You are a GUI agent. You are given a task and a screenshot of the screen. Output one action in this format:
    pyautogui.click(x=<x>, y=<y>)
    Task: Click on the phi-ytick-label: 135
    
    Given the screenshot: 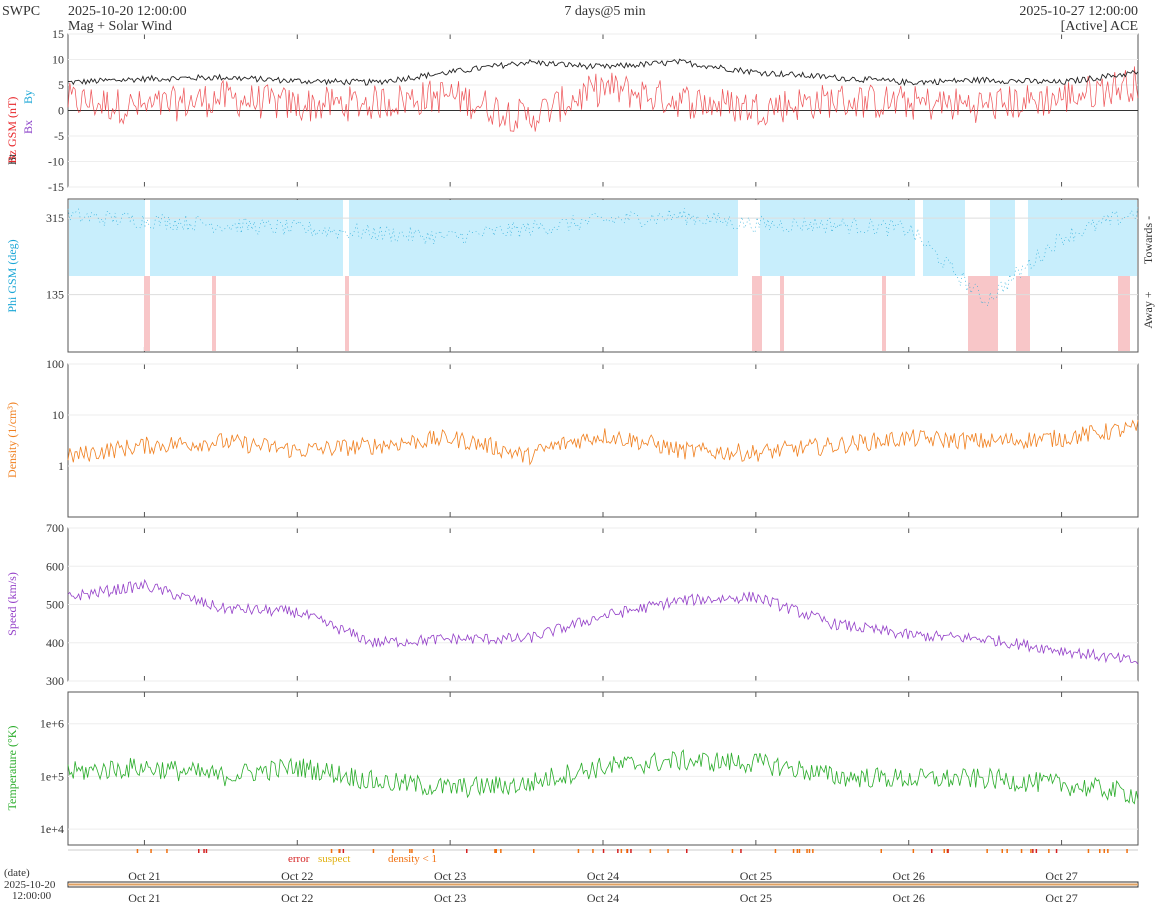 What is the action you would take?
    pyautogui.click(x=55, y=295)
    